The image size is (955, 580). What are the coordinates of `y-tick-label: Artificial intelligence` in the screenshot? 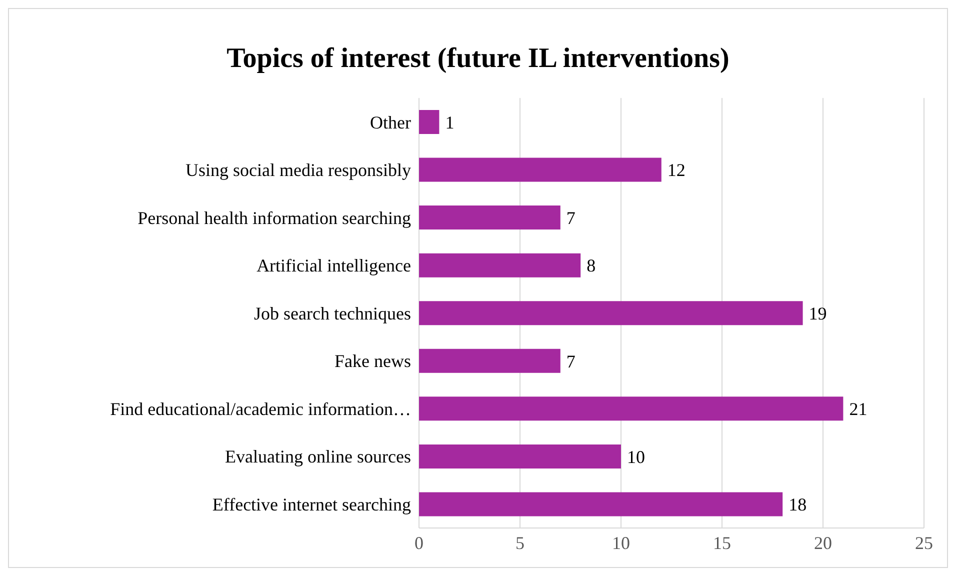 It's located at (334, 266).